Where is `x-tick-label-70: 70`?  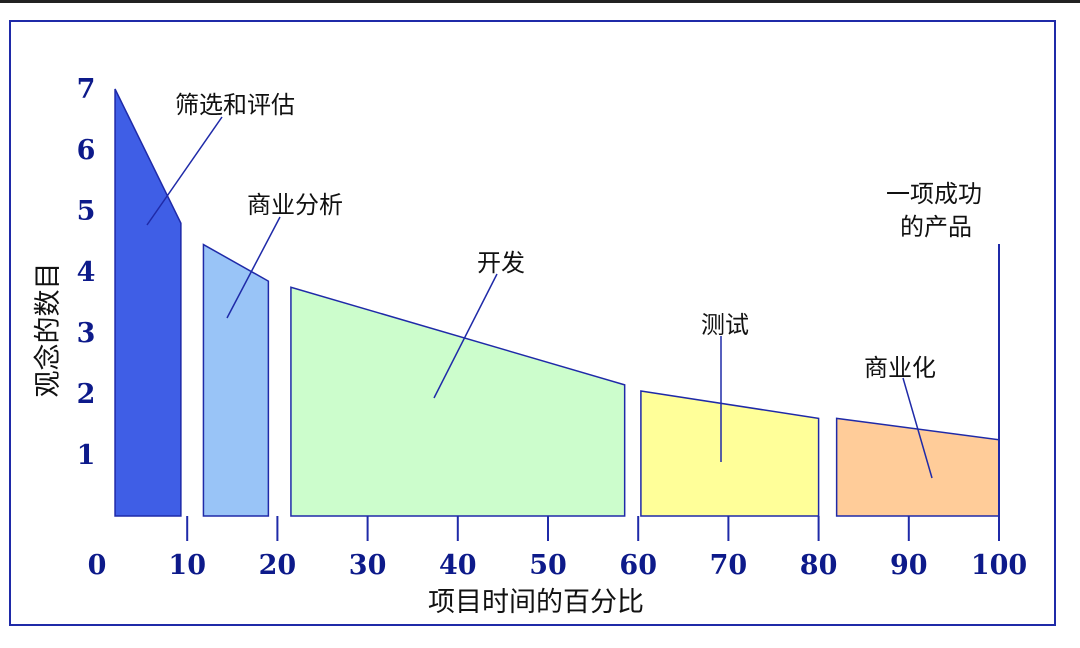
x-tick-label-70: 70 is located at coordinates (729, 565).